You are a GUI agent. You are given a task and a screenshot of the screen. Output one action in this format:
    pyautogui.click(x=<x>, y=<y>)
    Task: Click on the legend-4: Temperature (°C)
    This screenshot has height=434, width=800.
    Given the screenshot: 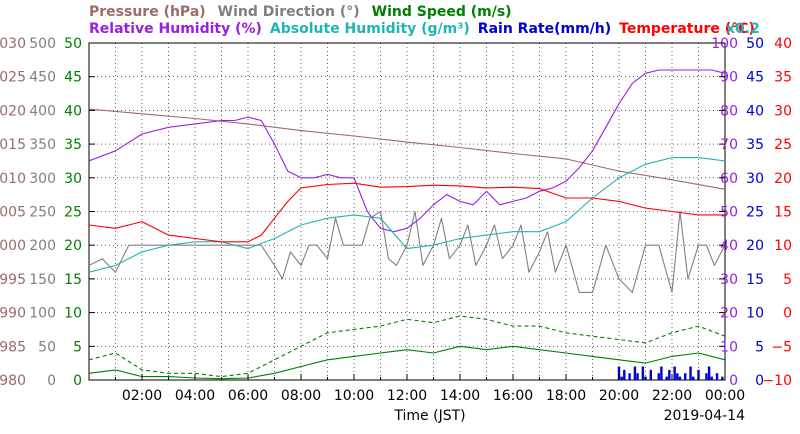 What is the action you would take?
    pyautogui.click(x=687, y=29)
    